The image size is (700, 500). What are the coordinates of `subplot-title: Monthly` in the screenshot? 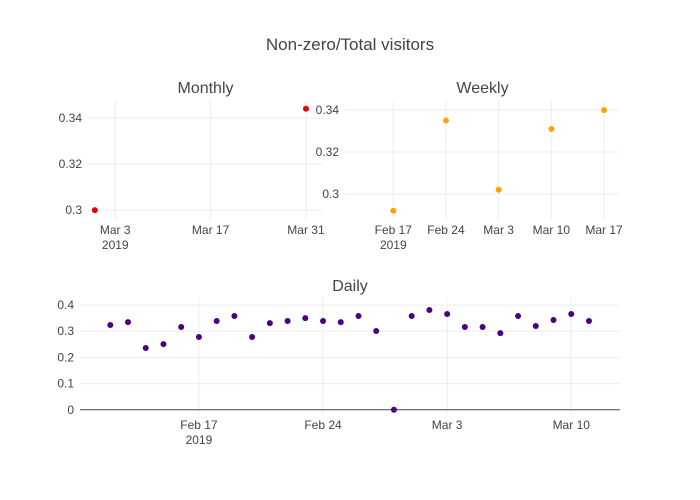 It's located at (205, 88).